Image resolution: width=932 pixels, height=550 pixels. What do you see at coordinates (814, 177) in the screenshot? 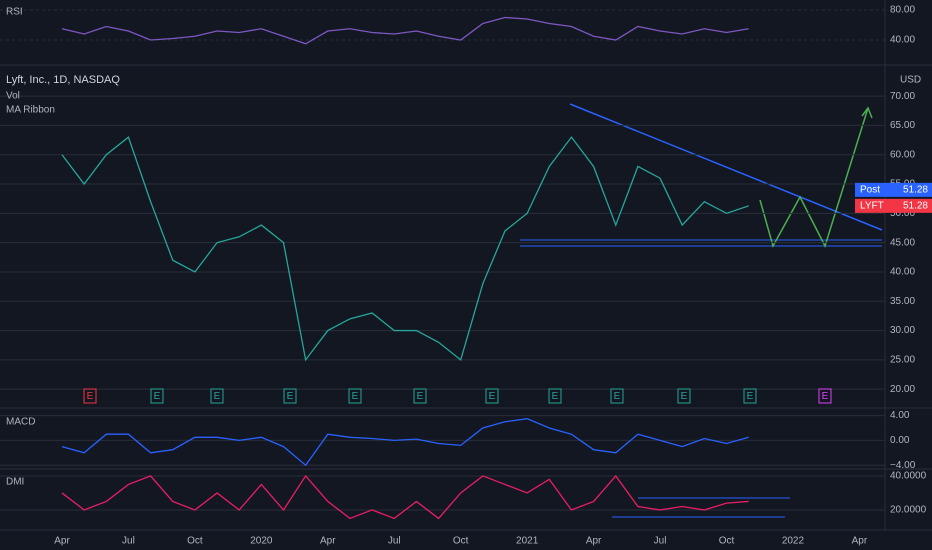
I see `projection` at bounding box center [814, 177].